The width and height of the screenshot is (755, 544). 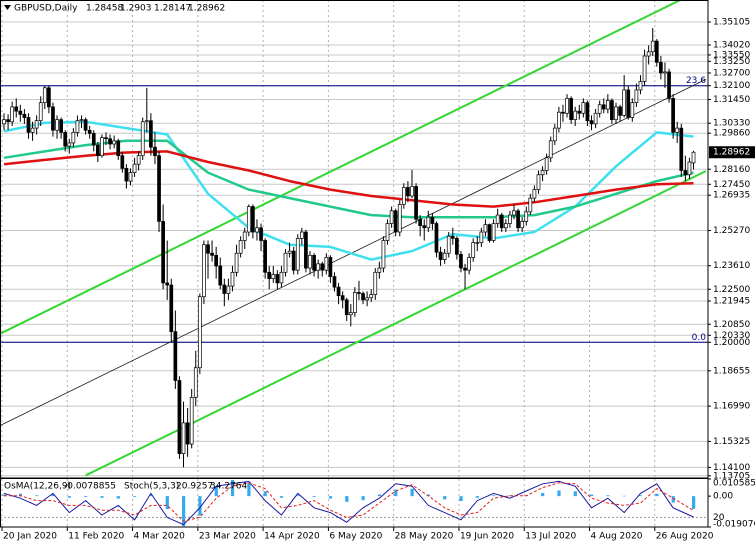 What do you see at coordinates (731, 73) in the screenshot?
I see `y-tick-label: 1.32700` at bounding box center [731, 73].